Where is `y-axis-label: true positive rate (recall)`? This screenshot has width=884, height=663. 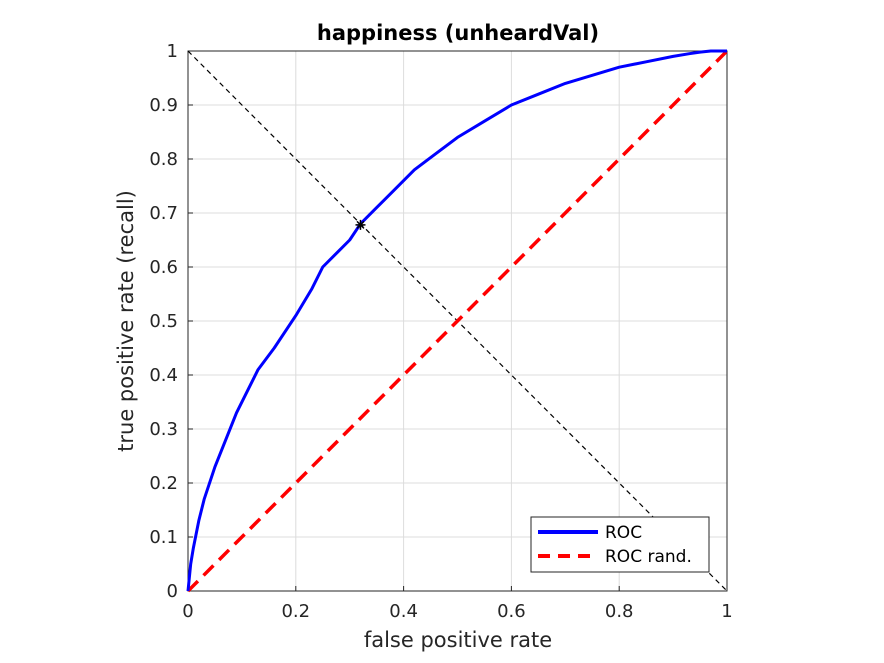
y-axis-label: true positive rate (recall) is located at coordinates (126, 321).